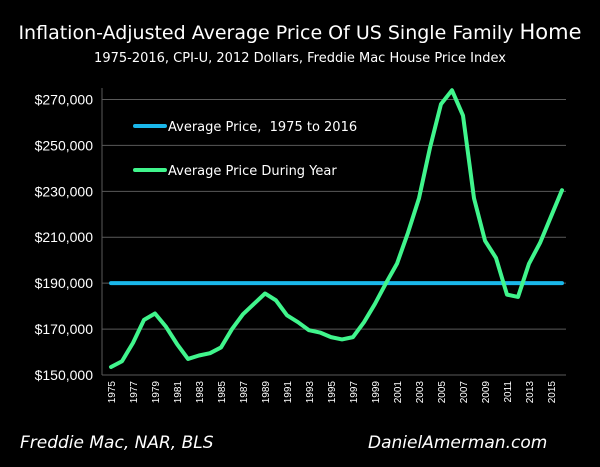 This screenshot has width=600, height=467. I want to click on x-tick-label: 1985, so click(222, 392).